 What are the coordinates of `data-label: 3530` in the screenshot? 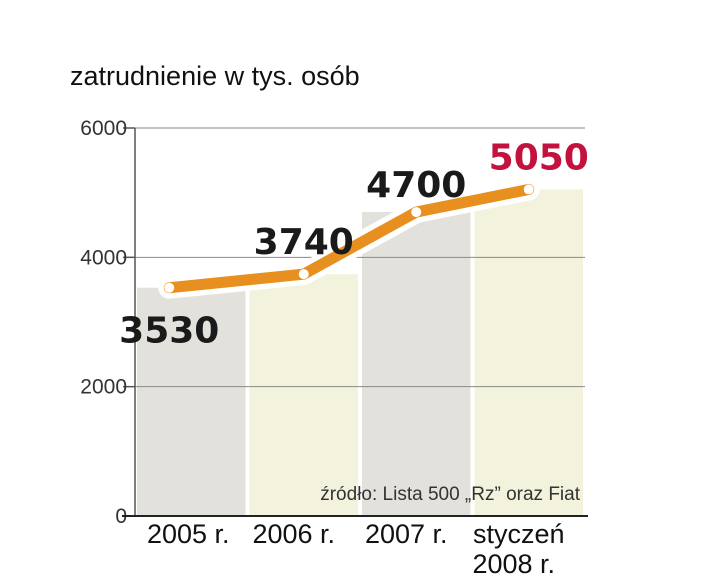 It's located at (169, 331).